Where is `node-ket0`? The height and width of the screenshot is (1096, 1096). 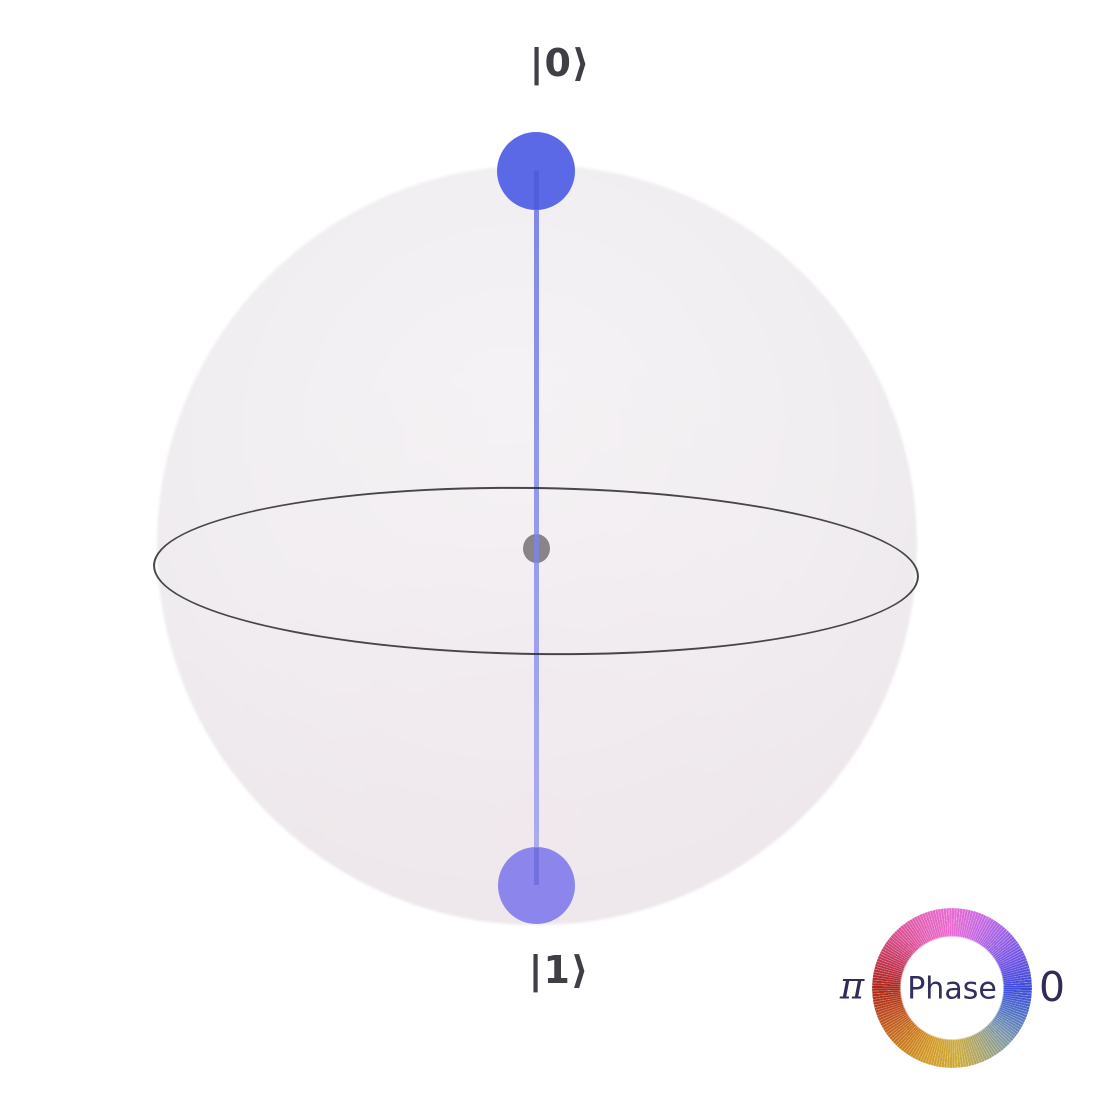
node-ket0 is located at coordinates (536, 171).